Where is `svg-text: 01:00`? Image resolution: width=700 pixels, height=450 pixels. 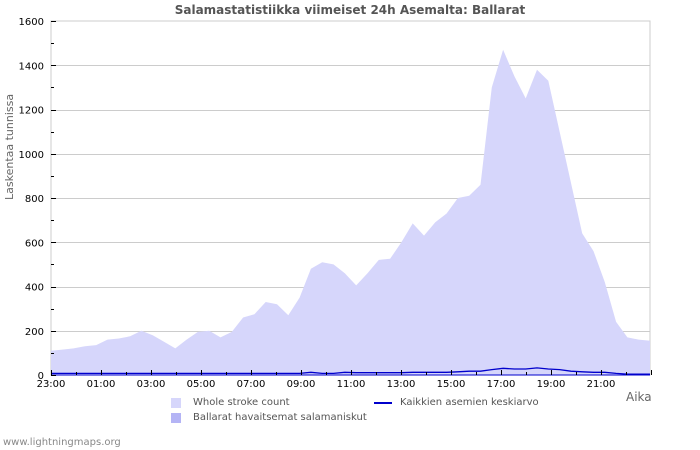
svg-text: 01:00 is located at coordinates (101, 384).